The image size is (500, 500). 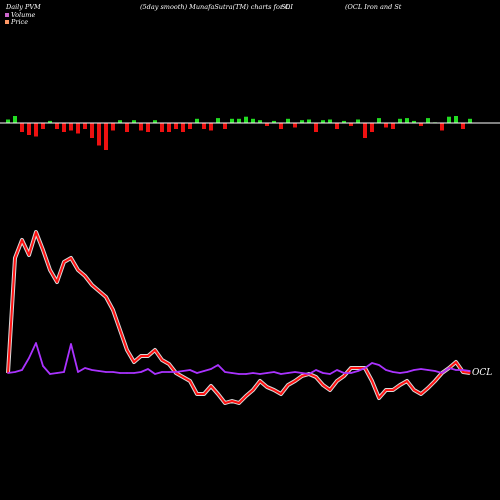 I want to click on volume-bars, so click(x=239, y=133).